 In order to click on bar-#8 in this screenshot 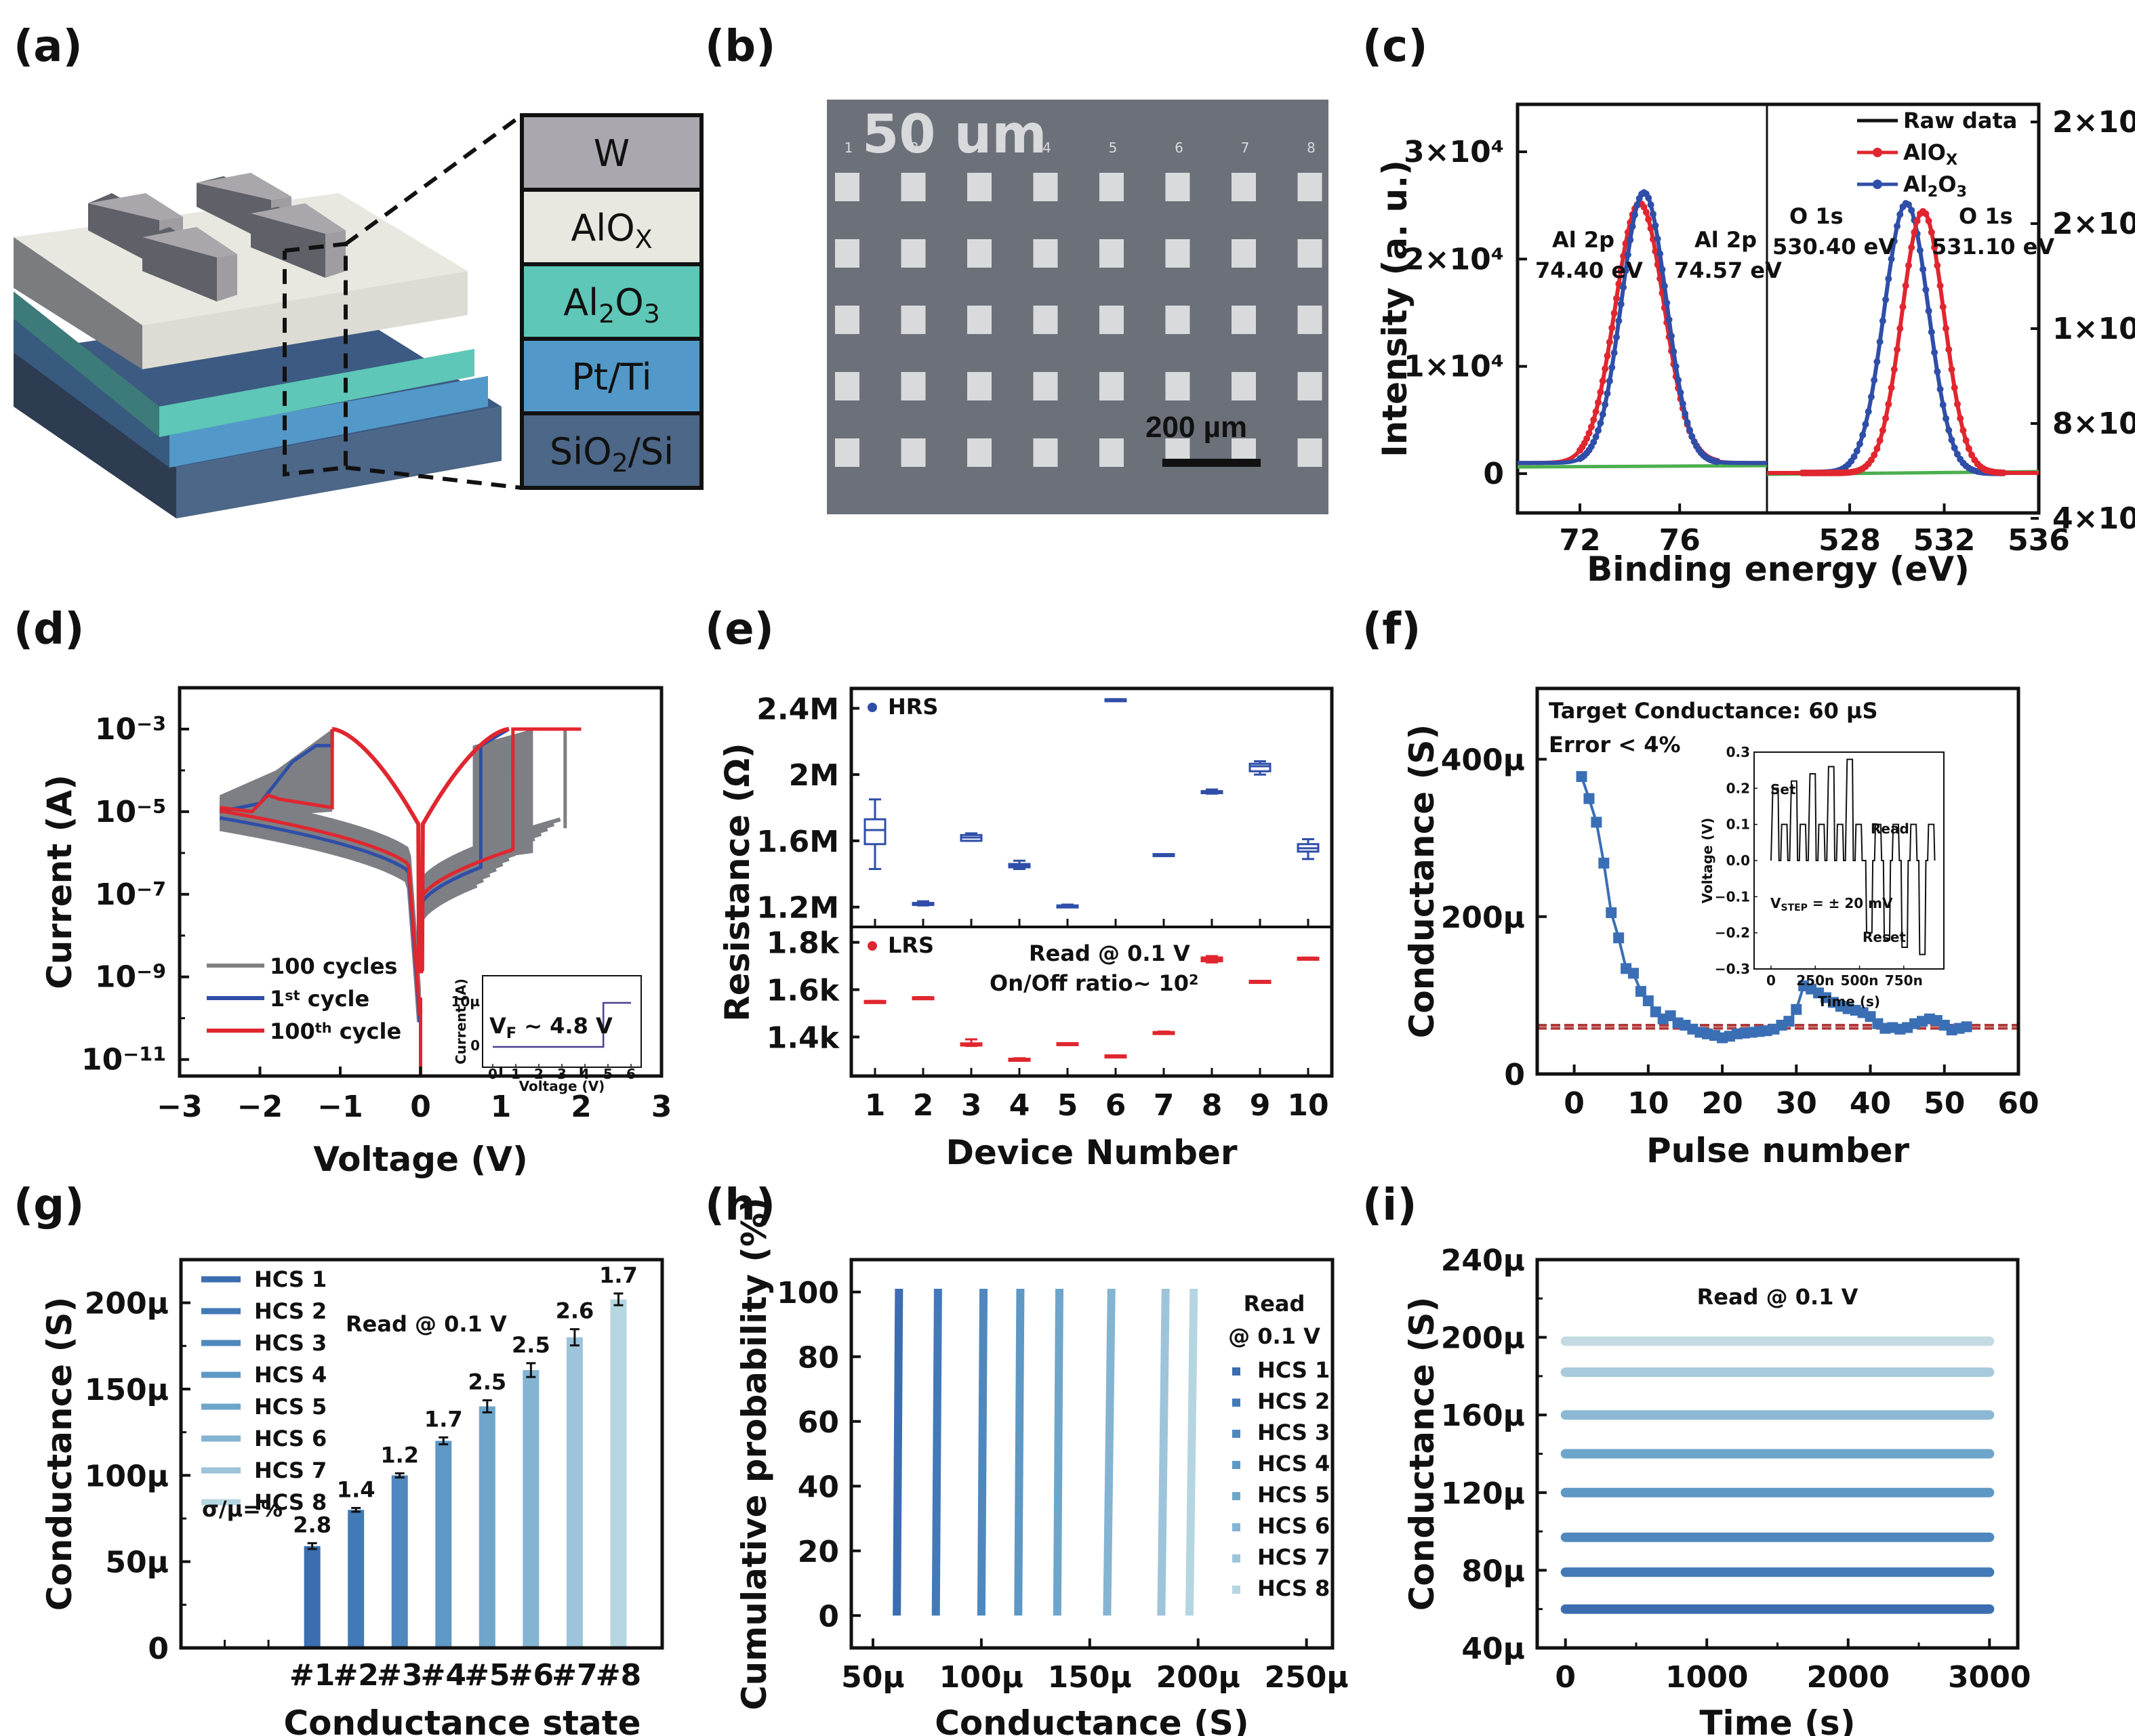, I will do `click(619, 1474)`.